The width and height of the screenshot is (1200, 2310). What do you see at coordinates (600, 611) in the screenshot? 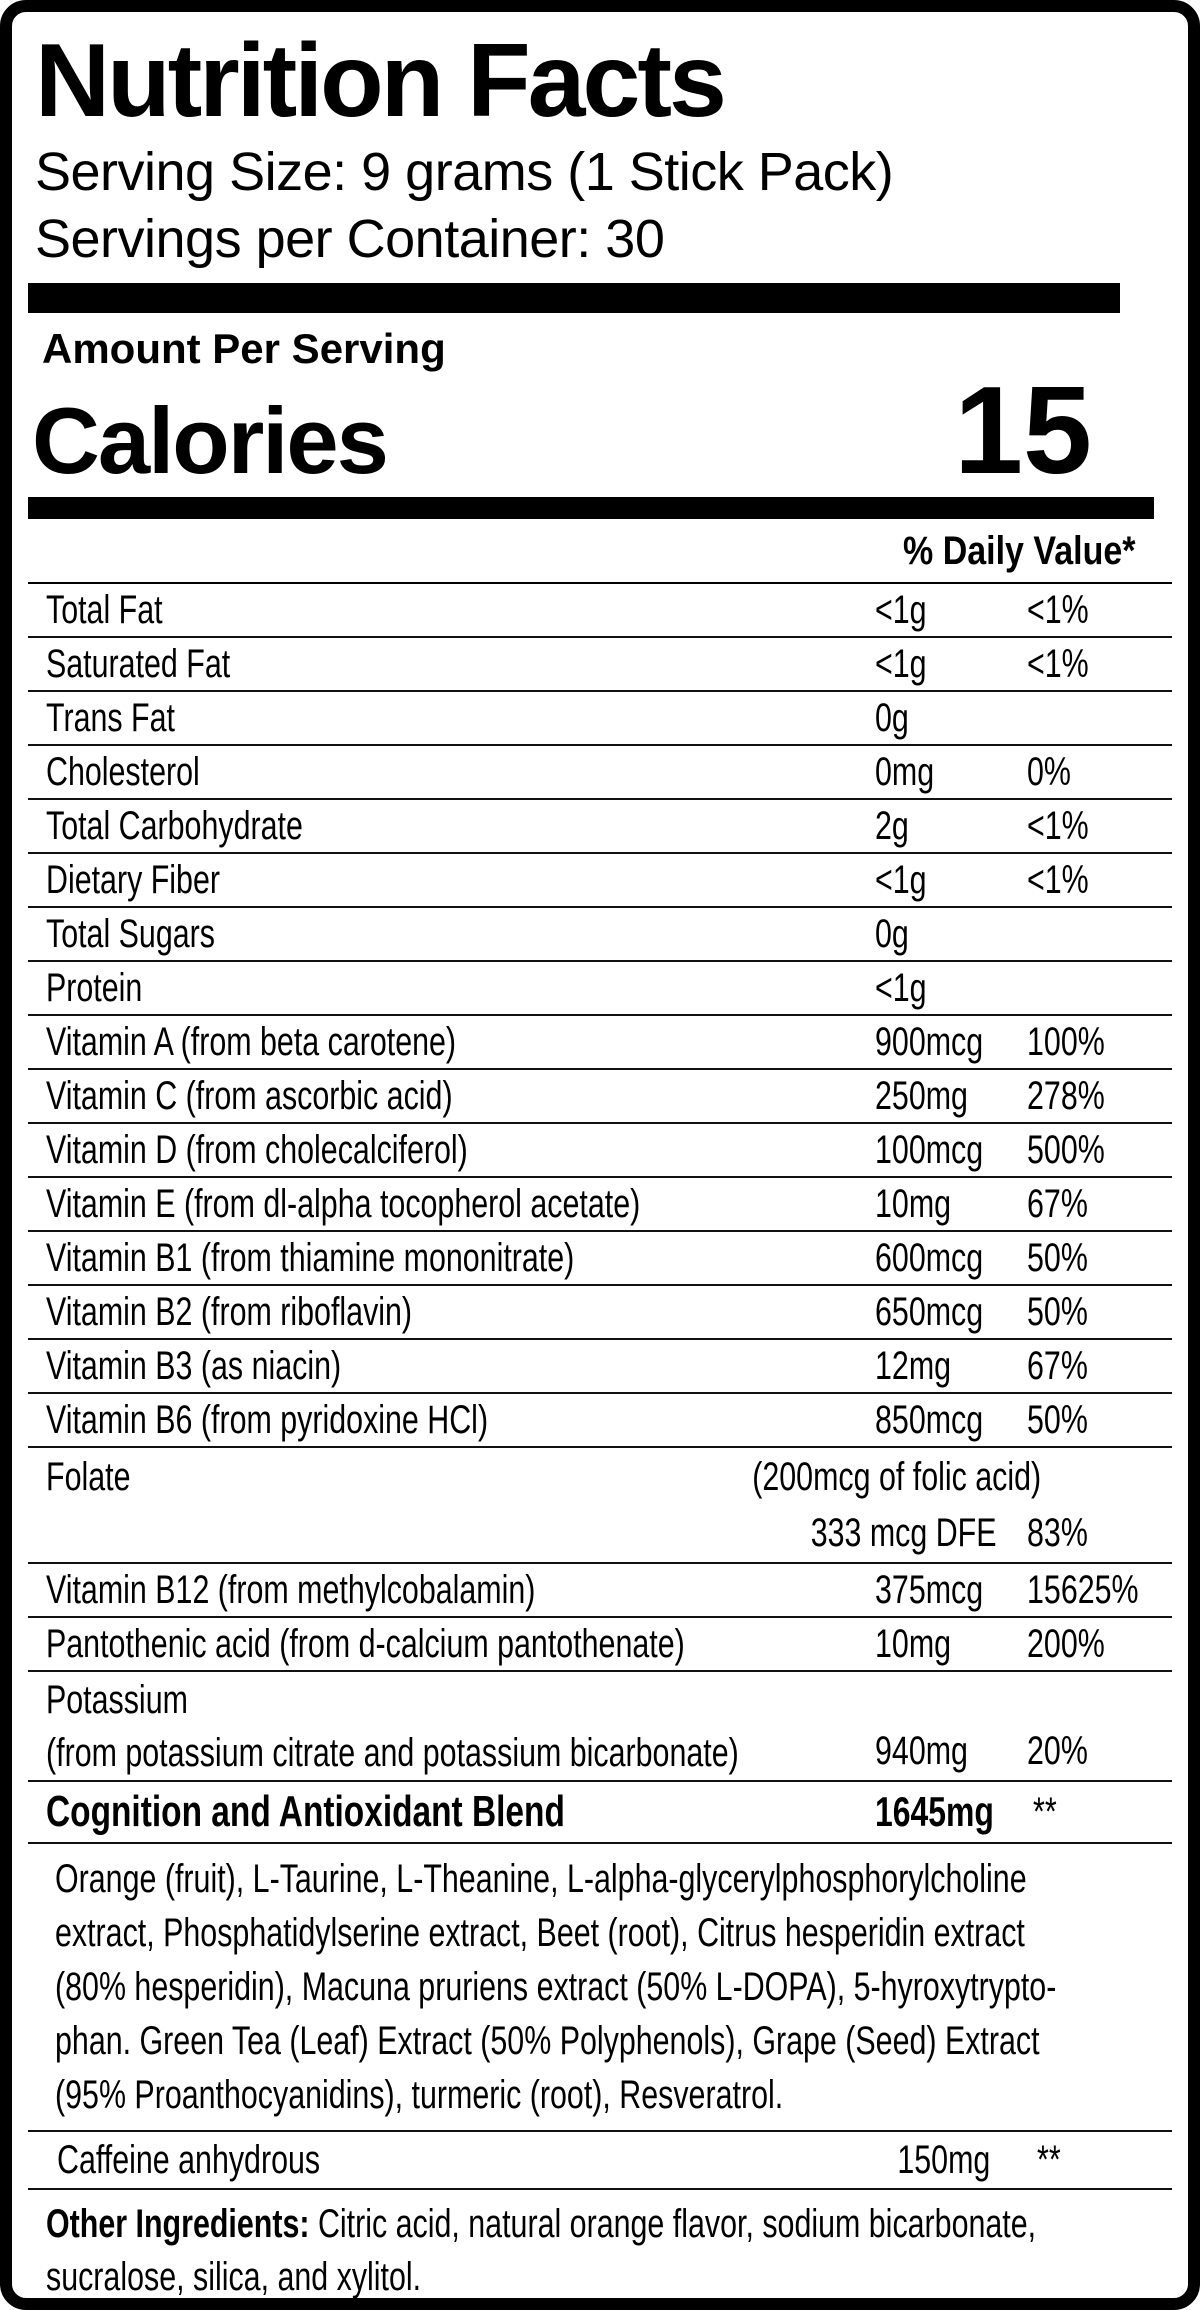
I see `nutrient-row: Total Fat <1g <1%` at bounding box center [600, 611].